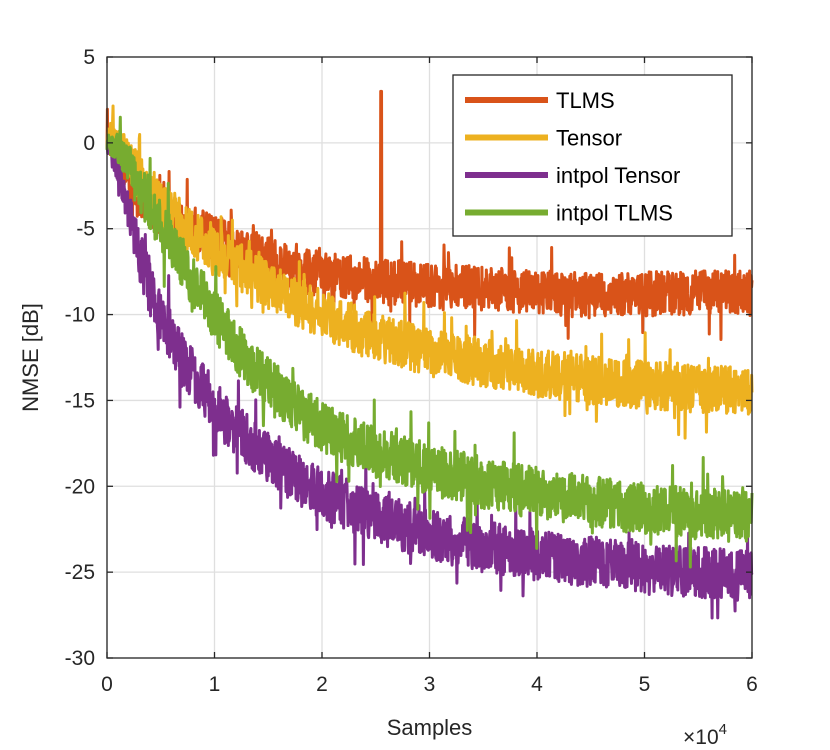 The height and width of the screenshot is (750, 830). What do you see at coordinates (572, 157) in the screenshot?
I see `legend-items: TLMS Tensor intpol Tensor intpol TLMS` at bounding box center [572, 157].